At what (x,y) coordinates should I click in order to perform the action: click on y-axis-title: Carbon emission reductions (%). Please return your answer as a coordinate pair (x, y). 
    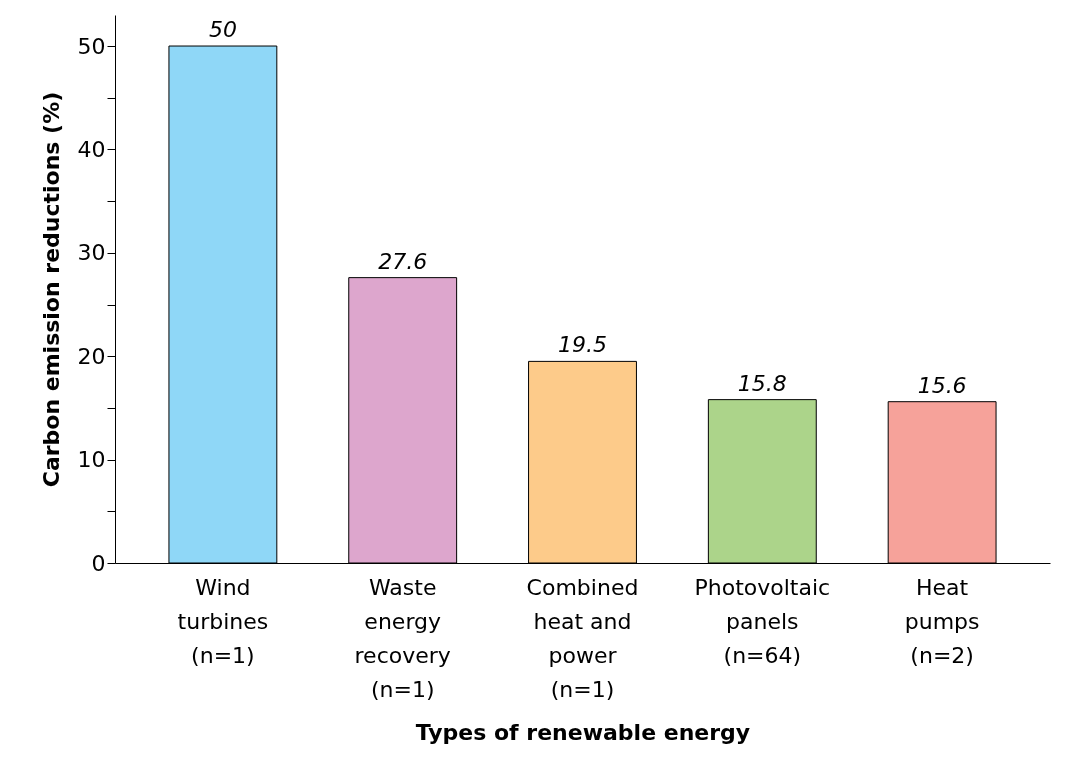
    Looking at the image, I should click on (51, 289).